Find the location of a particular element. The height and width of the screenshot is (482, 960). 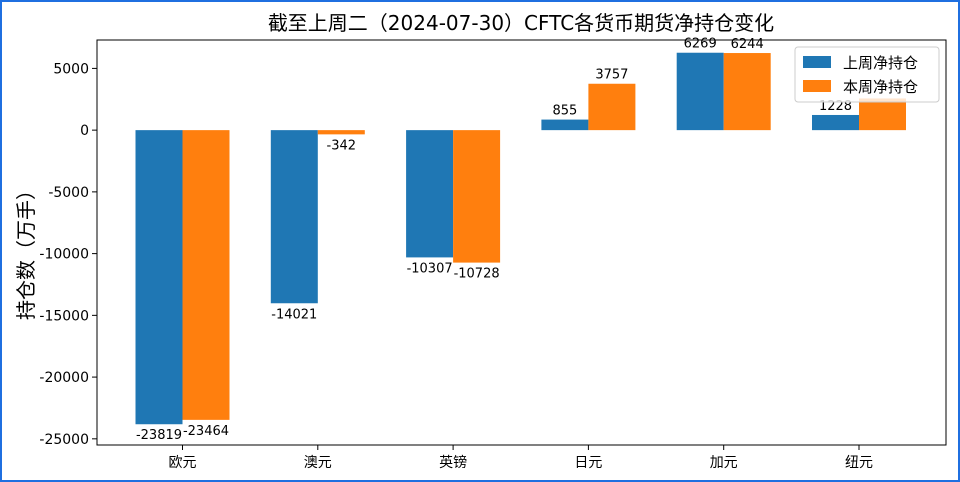

x-tick-label: 纽元 is located at coordinates (859, 463).